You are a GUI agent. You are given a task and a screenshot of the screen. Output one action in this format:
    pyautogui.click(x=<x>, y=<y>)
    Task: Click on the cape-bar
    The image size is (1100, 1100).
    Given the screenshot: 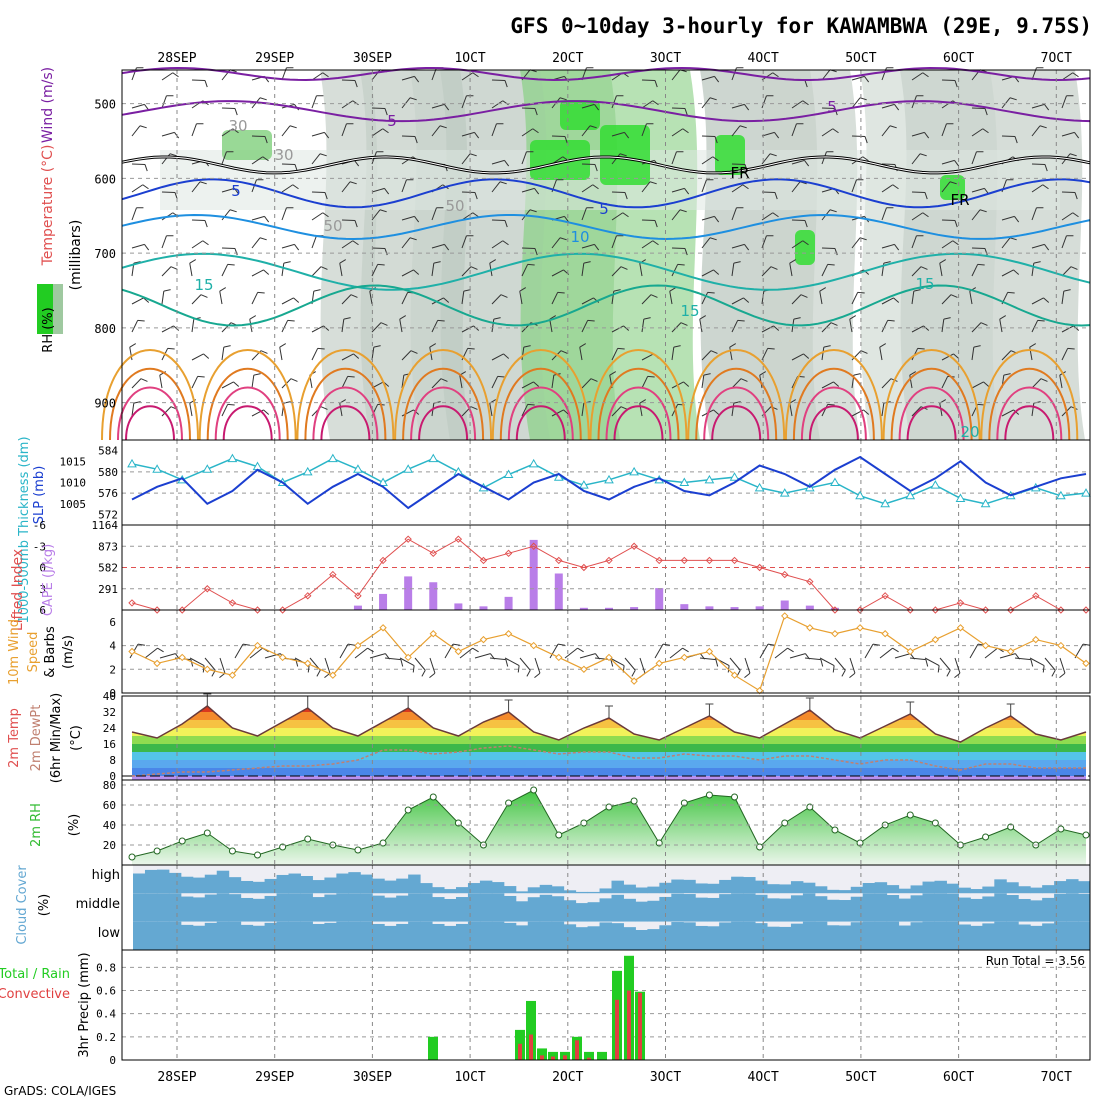 What is the action you would take?
    pyautogui.click(x=408, y=593)
    